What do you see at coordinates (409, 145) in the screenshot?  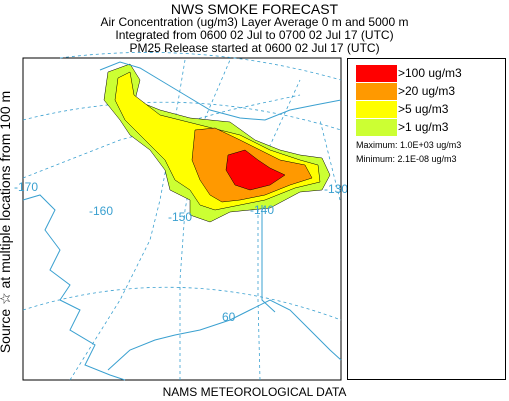 I see `legend-maximum: Maximum: 1.0E+03 ug/m3` at bounding box center [409, 145].